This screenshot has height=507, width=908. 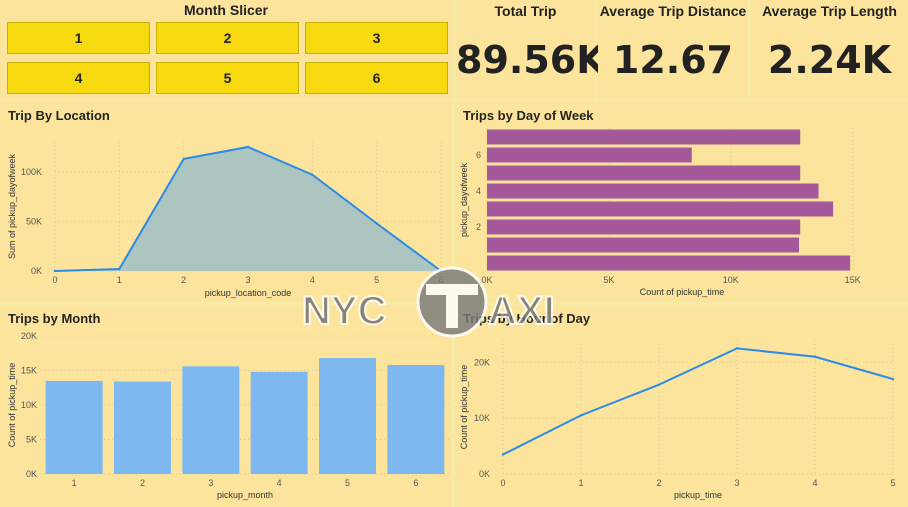 What do you see at coordinates (248, 208) in the screenshot?
I see `area-fill` at bounding box center [248, 208].